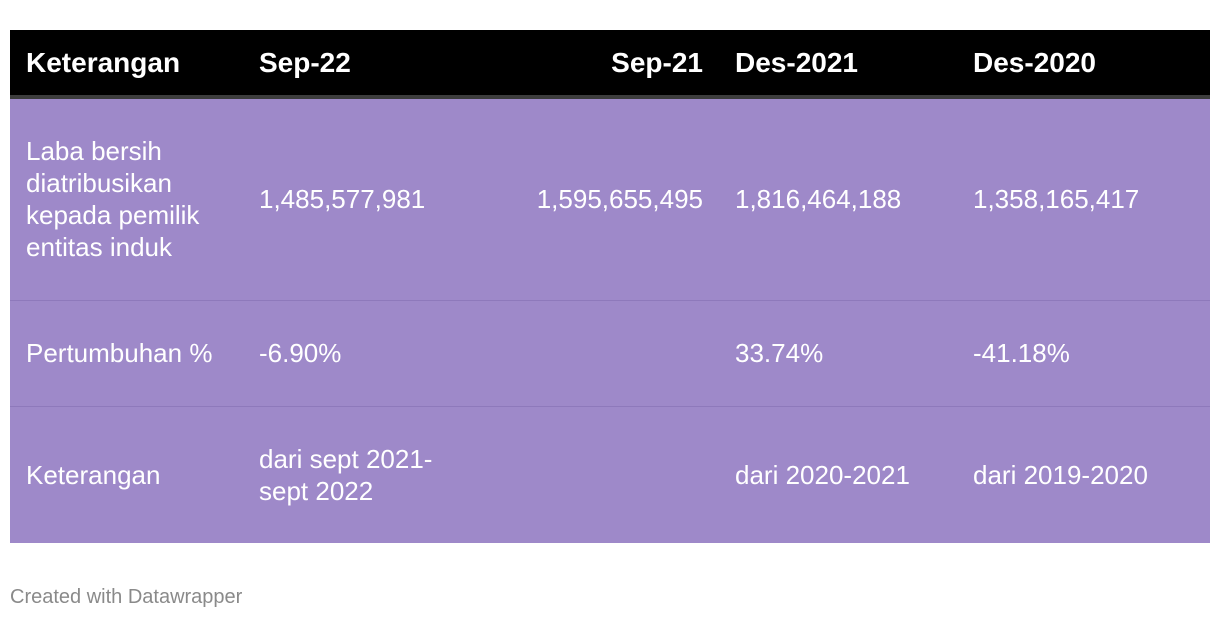  Describe the element at coordinates (600, 199) in the screenshot. I see `table-cell: 1,595,655,495` at that location.